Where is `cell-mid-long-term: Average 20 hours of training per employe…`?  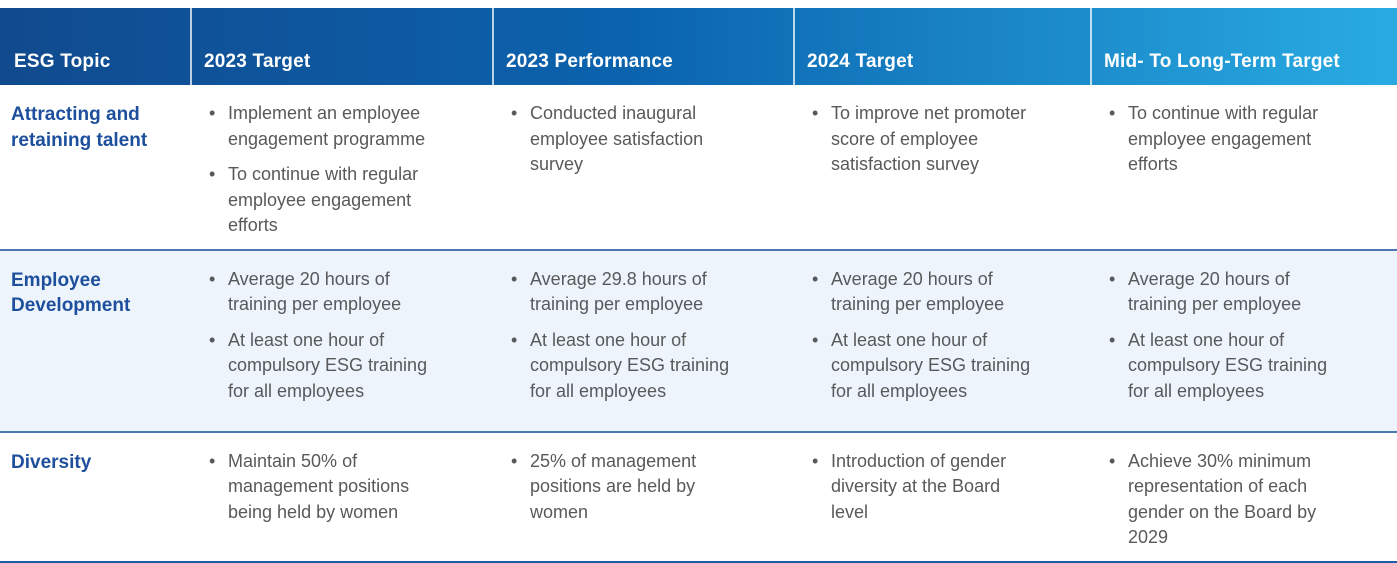
cell-mid-long-term: Average 20 hours of training per employe… is located at coordinates (1243, 341).